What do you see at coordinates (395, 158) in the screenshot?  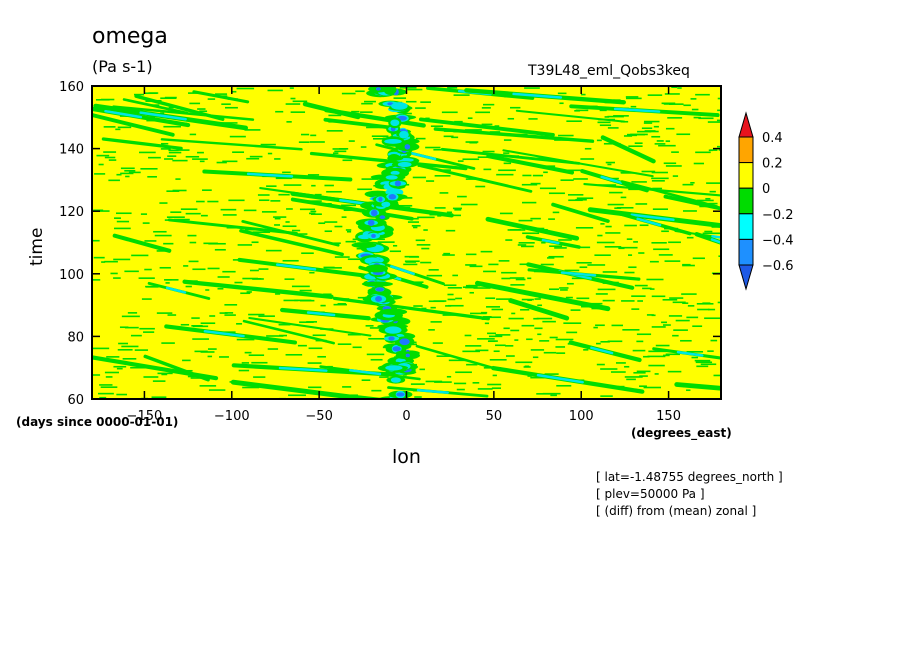 I see `band-cell` at bounding box center [395, 158].